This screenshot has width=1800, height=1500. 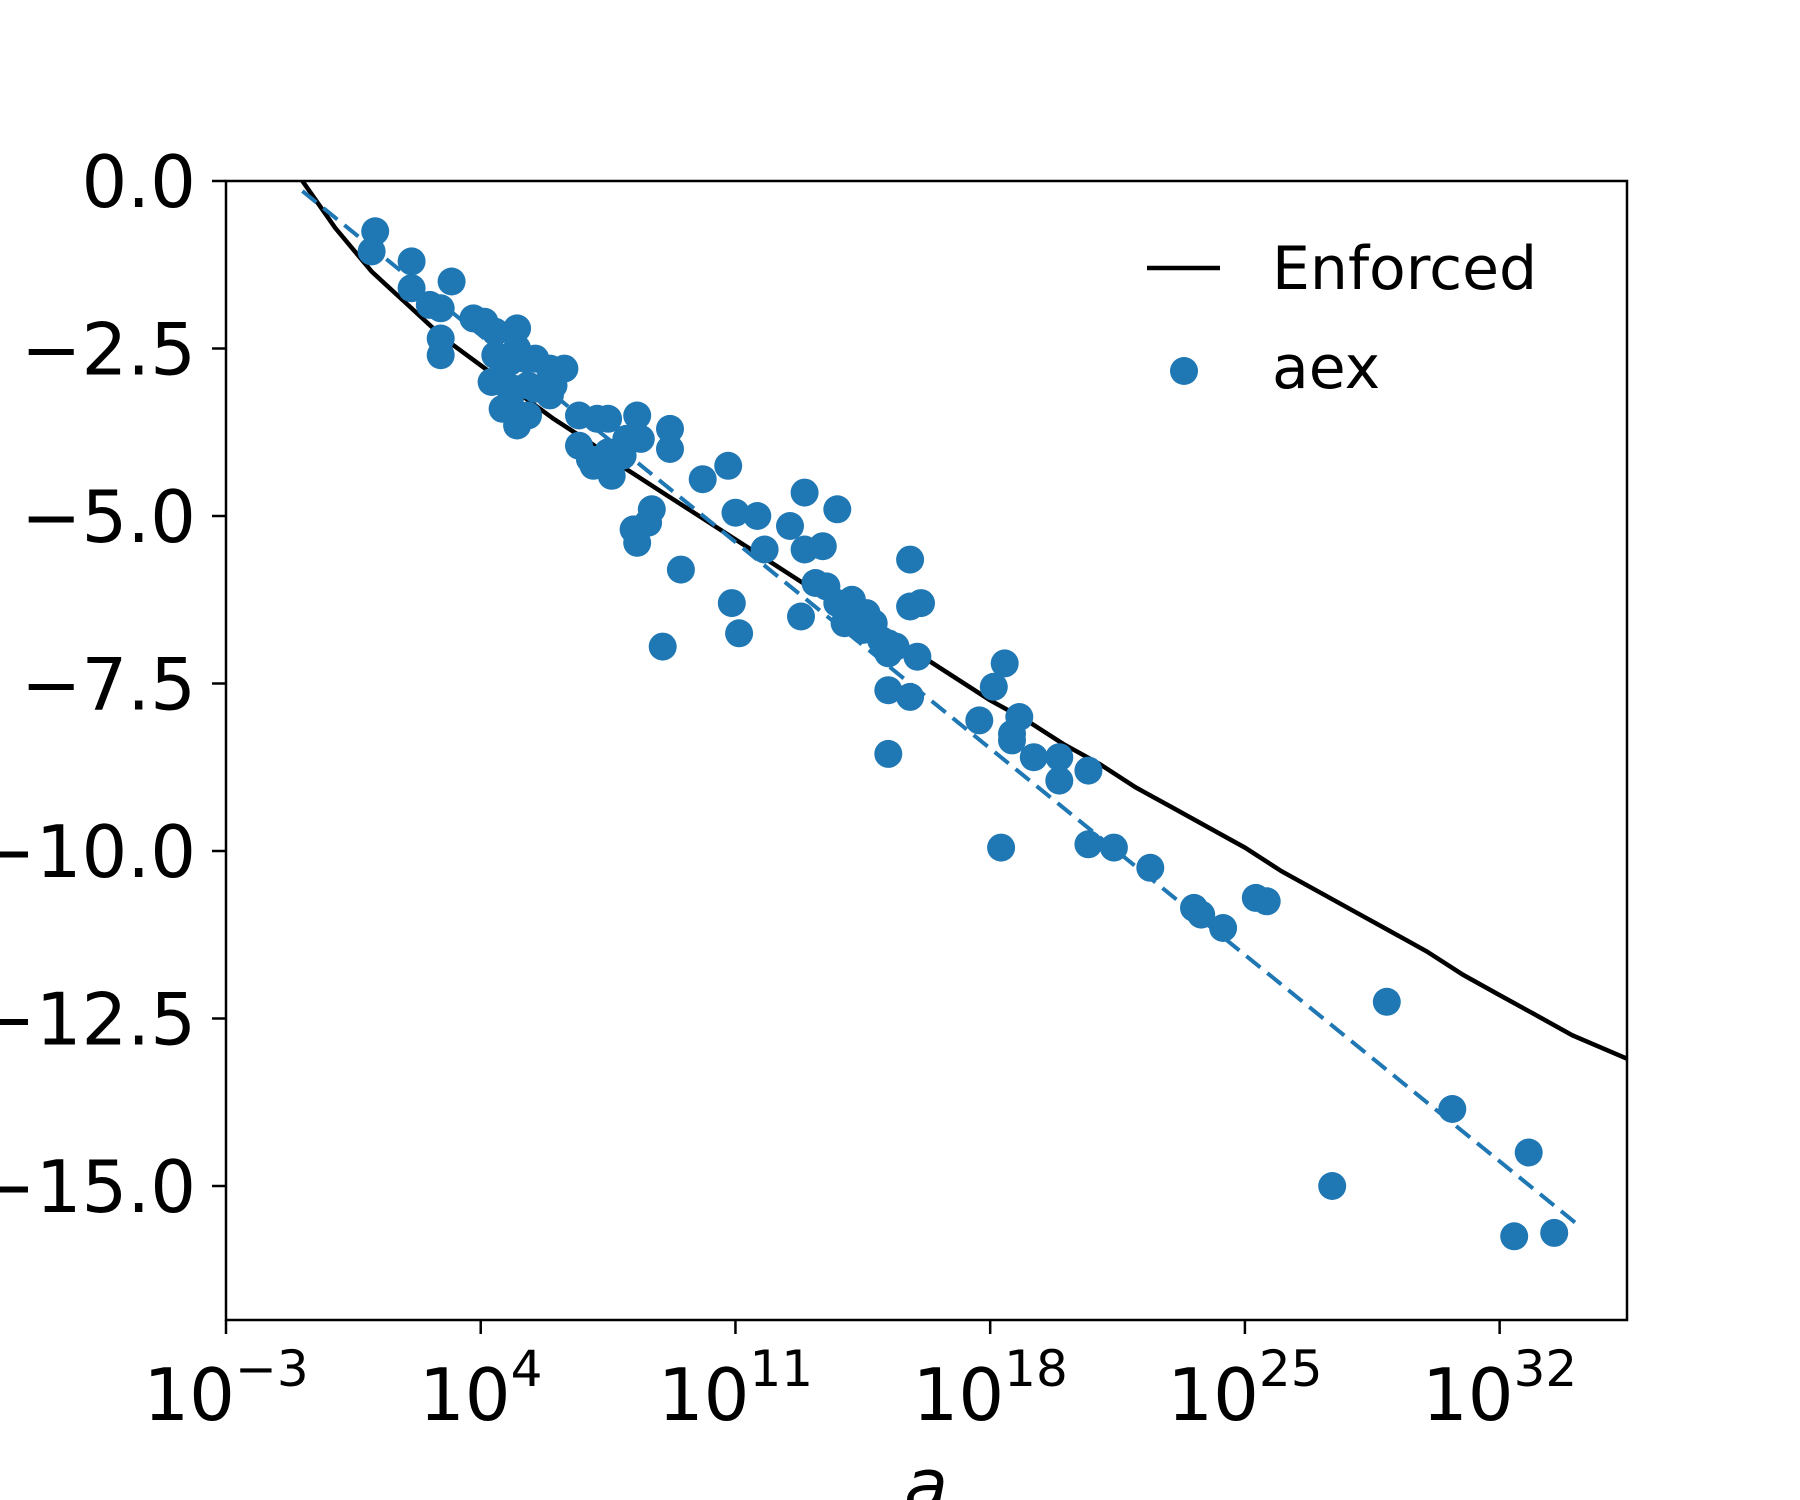 I want to click on y-tick-label: −5.0, so click(x=108, y=517).